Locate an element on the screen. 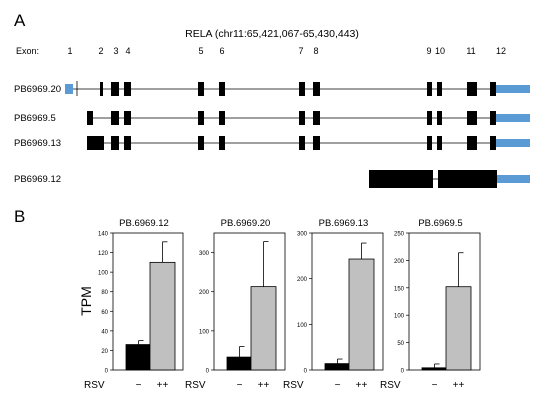 This screenshot has height=401, width=550. isoform-track: PB6969.5 is located at coordinates (272, 118).